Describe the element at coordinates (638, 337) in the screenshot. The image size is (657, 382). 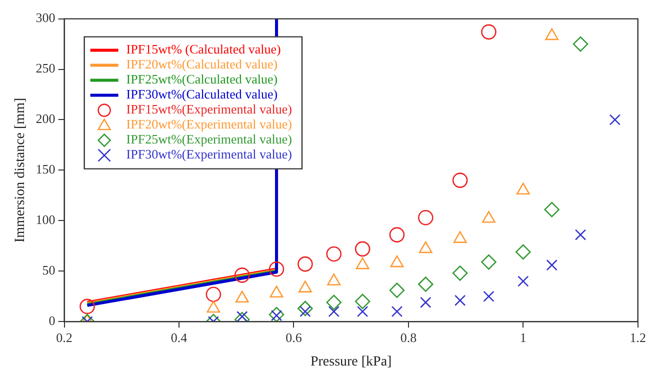
I see `x-tick-label: 1.2` at that location.